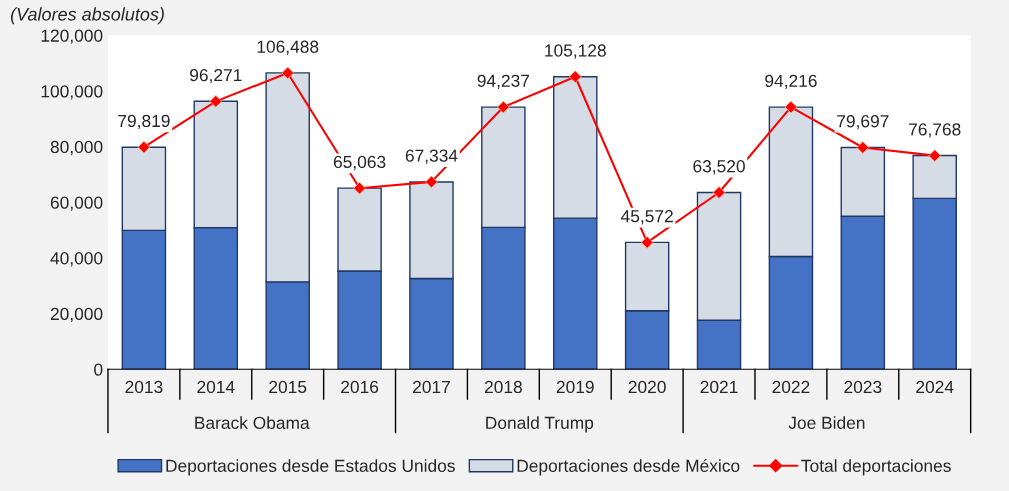 The width and height of the screenshot is (1009, 491). What do you see at coordinates (540, 424) in the screenshot?
I see `text: Donald Trump` at bounding box center [540, 424].